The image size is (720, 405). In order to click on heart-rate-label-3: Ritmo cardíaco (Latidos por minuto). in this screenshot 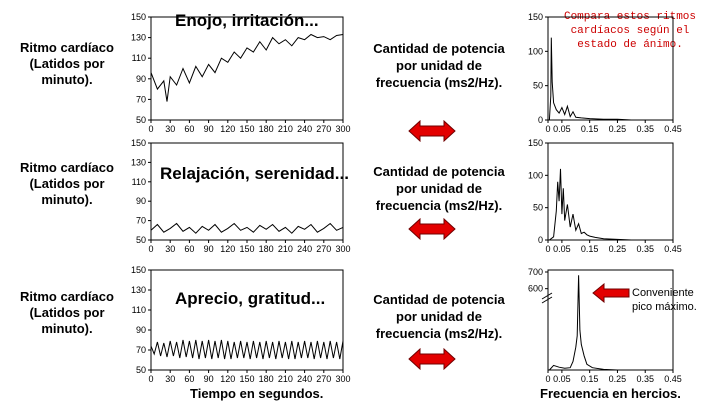, I will do `click(67, 312)`.